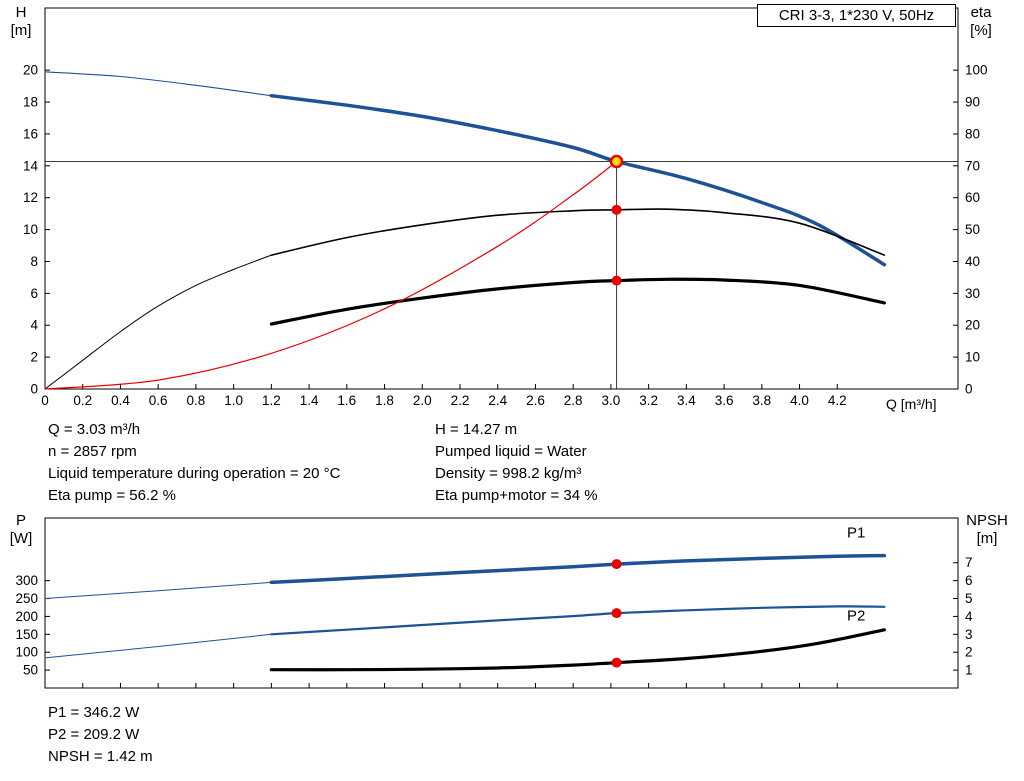 The image size is (1024, 781). What do you see at coordinates (724, 400) in the screenshot?
I see `x-tick-label: 3.6` at bounding box center [724, 400].